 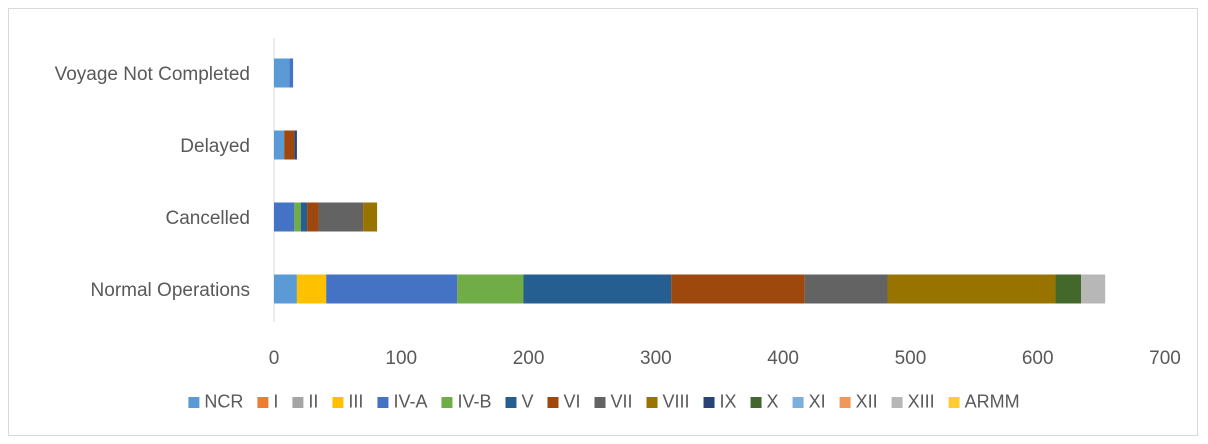 What do you see at coordinates (571, 402) in the screenshot?
I see `legend-label: VI` at bounding box center [571, 402].